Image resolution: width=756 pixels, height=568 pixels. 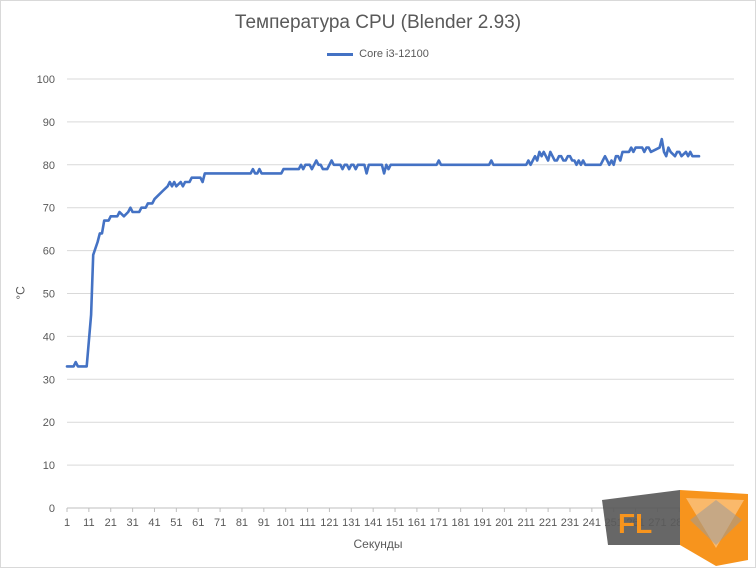 What do you see at coordinates (482, 523) in the screenshot?
I see `x-tick-label: 191` at bounding box center [482, 523].